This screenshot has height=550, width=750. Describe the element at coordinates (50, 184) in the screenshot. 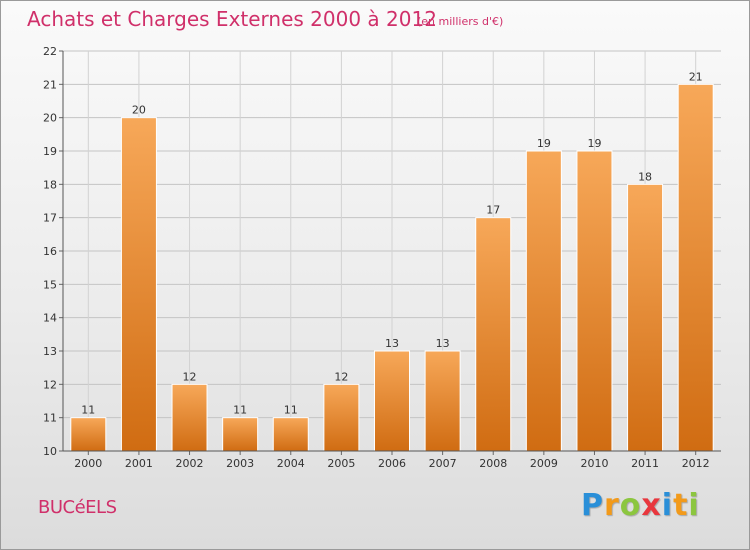

I see `y-tick-label: 18` at that location.